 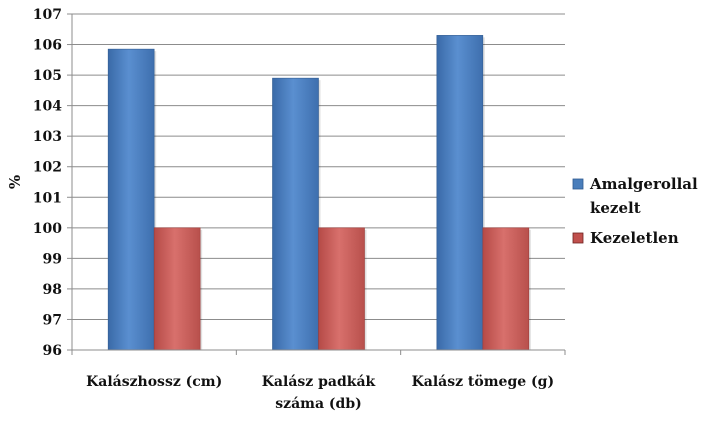 What do you see at coordinates (47, 76) in the screenshot?
I see `y-tick-label: 105` at bounding box center [47, 76].